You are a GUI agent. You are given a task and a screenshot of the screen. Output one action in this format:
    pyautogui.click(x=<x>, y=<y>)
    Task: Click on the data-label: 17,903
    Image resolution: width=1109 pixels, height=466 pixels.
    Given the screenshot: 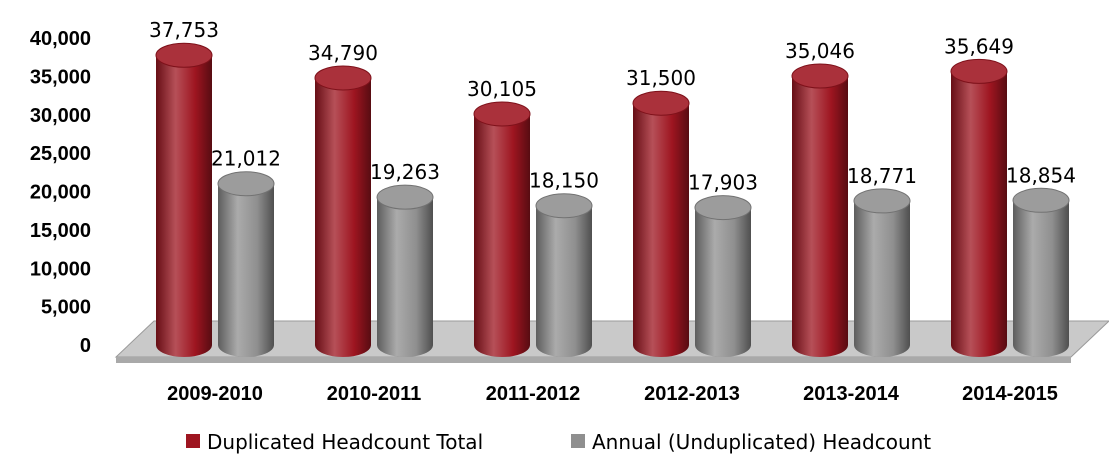 What is the action you would take?
    pyautogui.click(x=723, y=183)
    